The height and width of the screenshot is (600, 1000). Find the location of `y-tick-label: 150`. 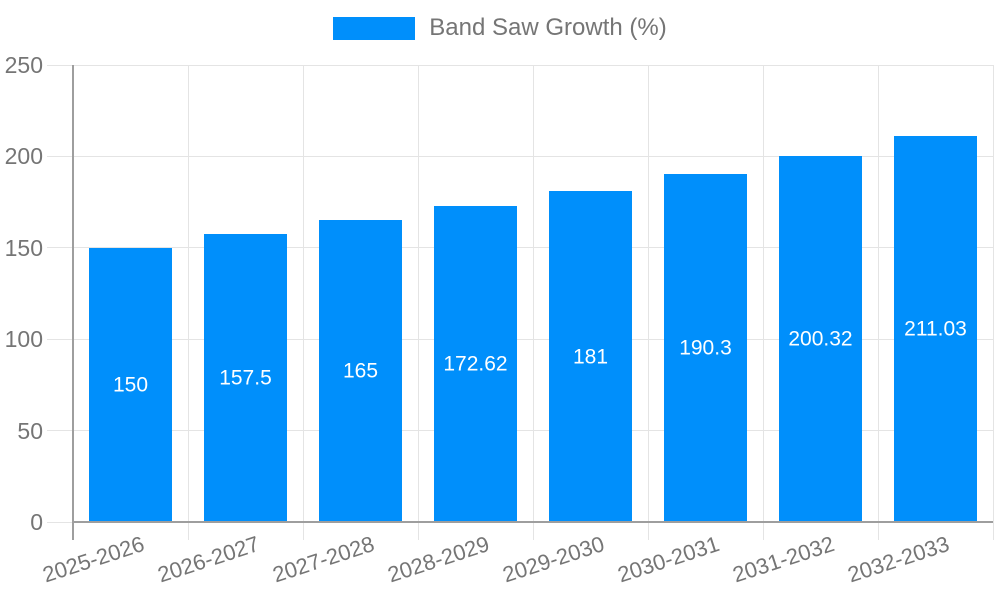

y-tick-label: 150 is located at coordinates (23, 247).